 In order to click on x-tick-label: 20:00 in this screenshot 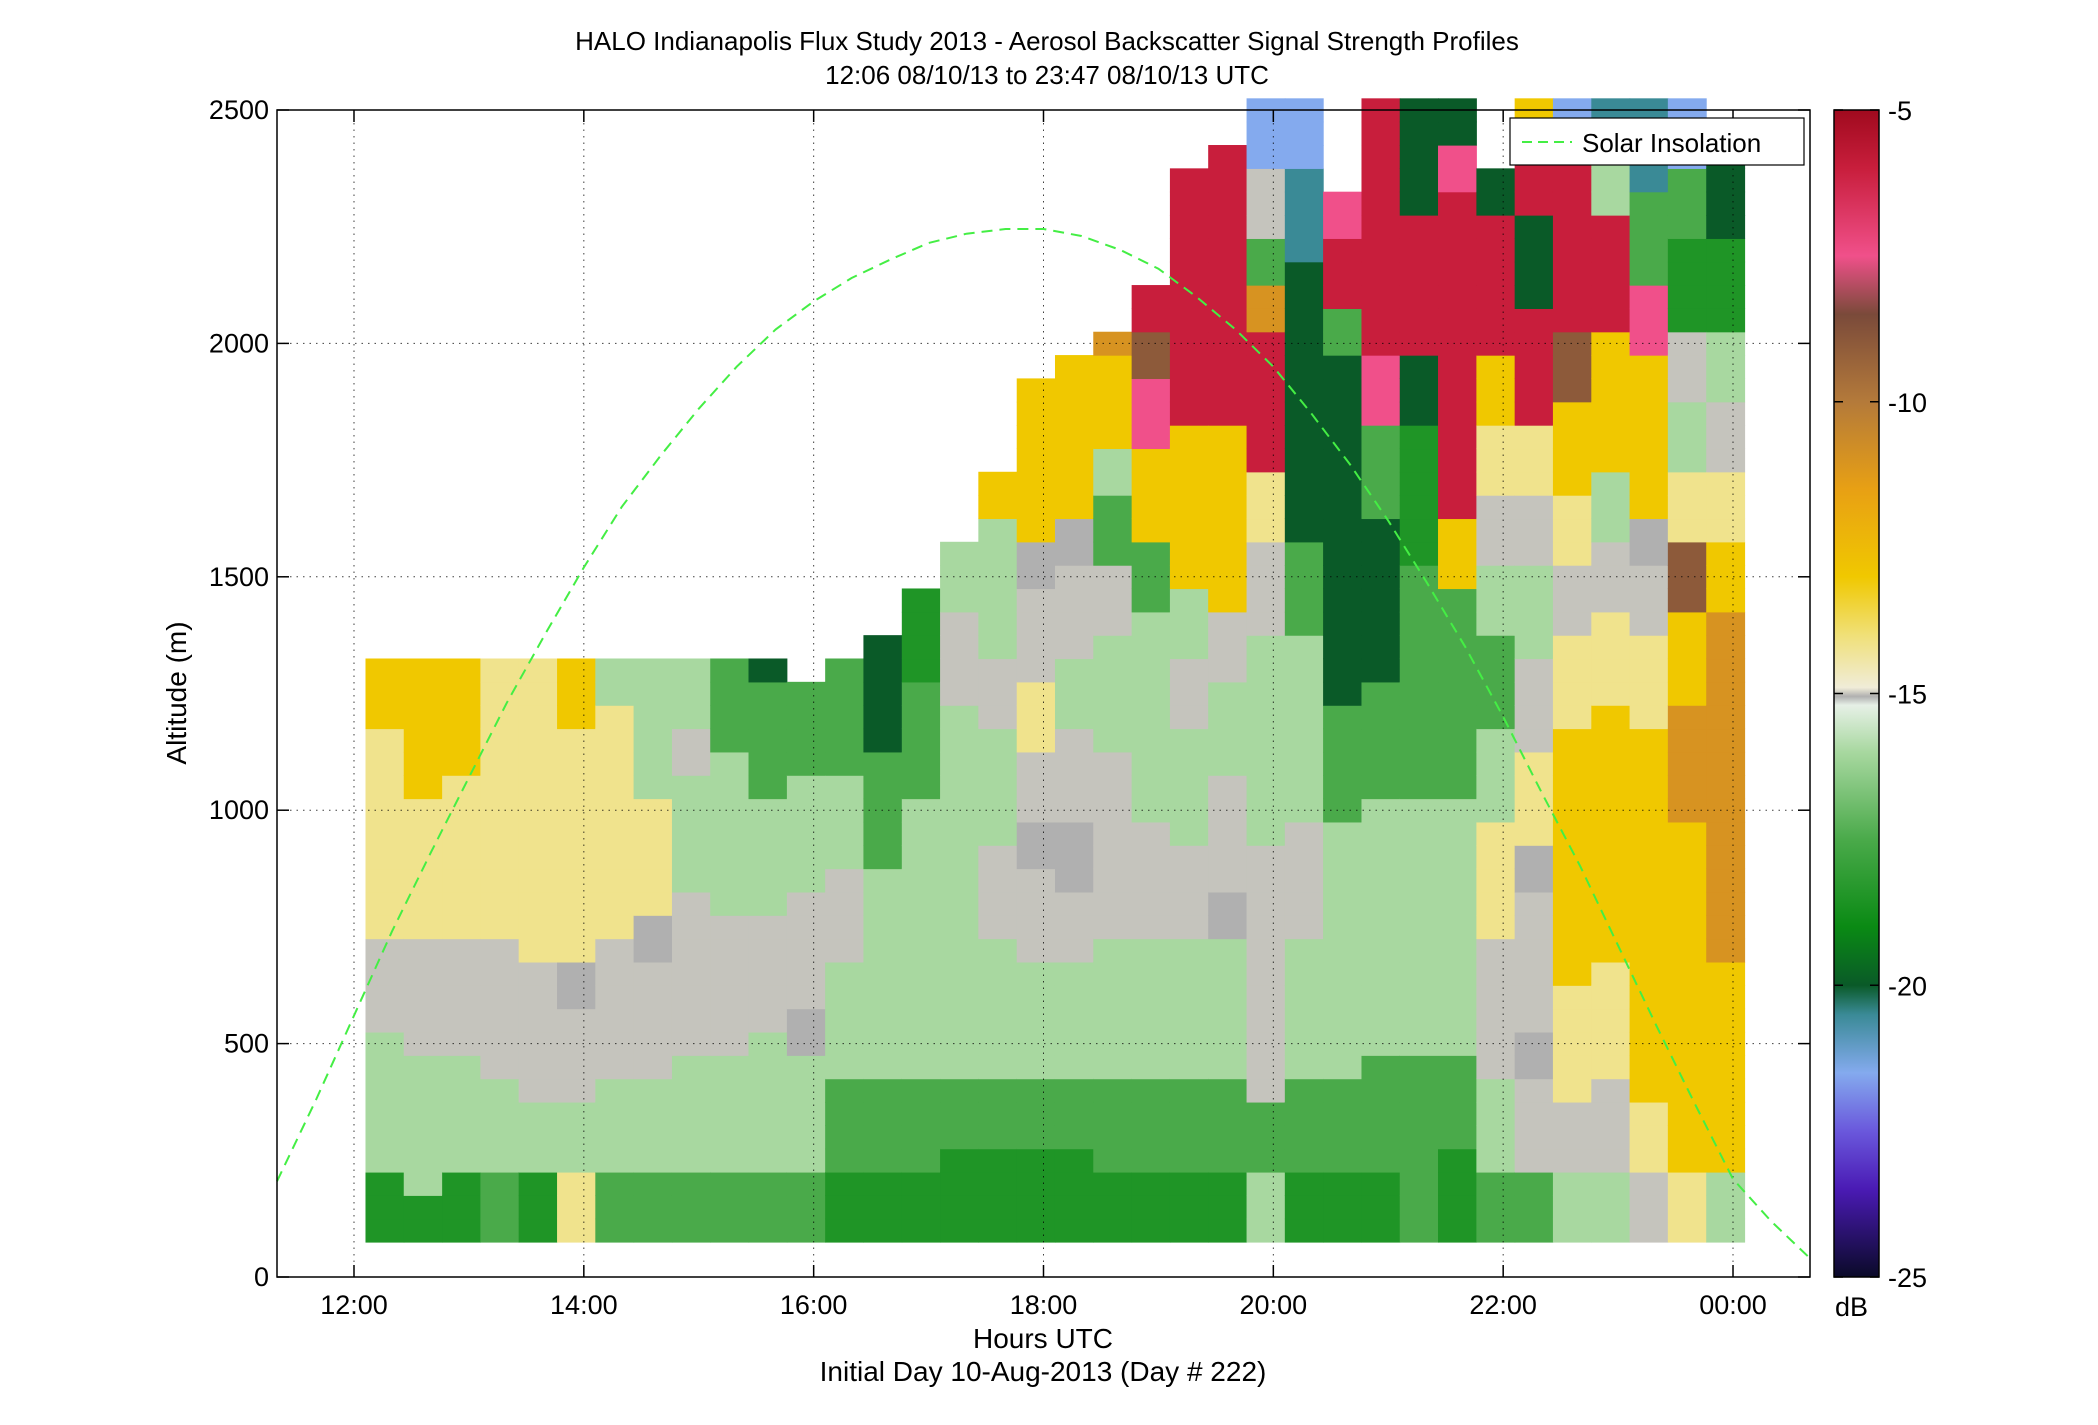, I will do `click(1274, 1305)`.